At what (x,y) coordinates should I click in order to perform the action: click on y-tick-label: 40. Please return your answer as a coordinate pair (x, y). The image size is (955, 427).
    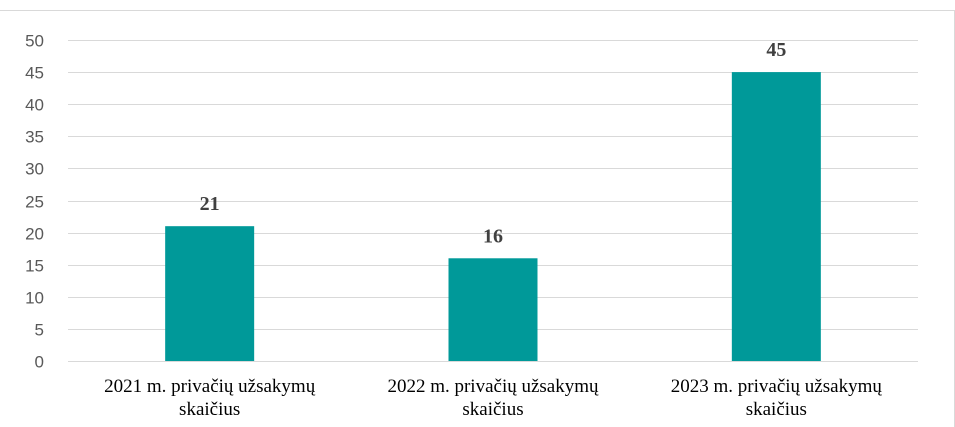
    Looking at the image, I should click on (34, 105).